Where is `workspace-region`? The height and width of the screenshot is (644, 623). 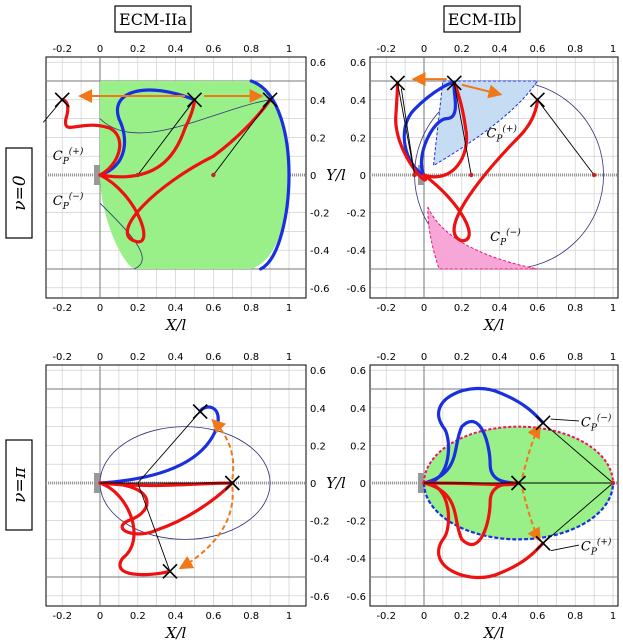 workspace-region is located at coordinates (194, 175).